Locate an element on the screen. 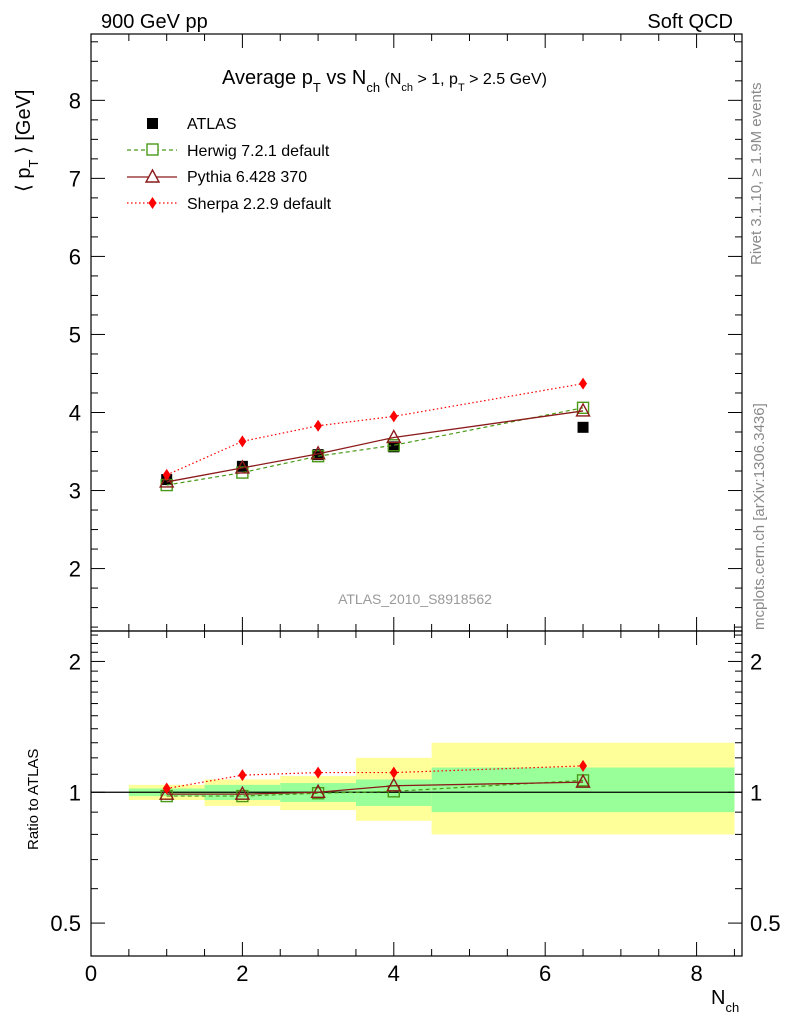 The width and height of the screenshot is (786, 1024). series-line-sherpa is located at coordinates (375, 429).